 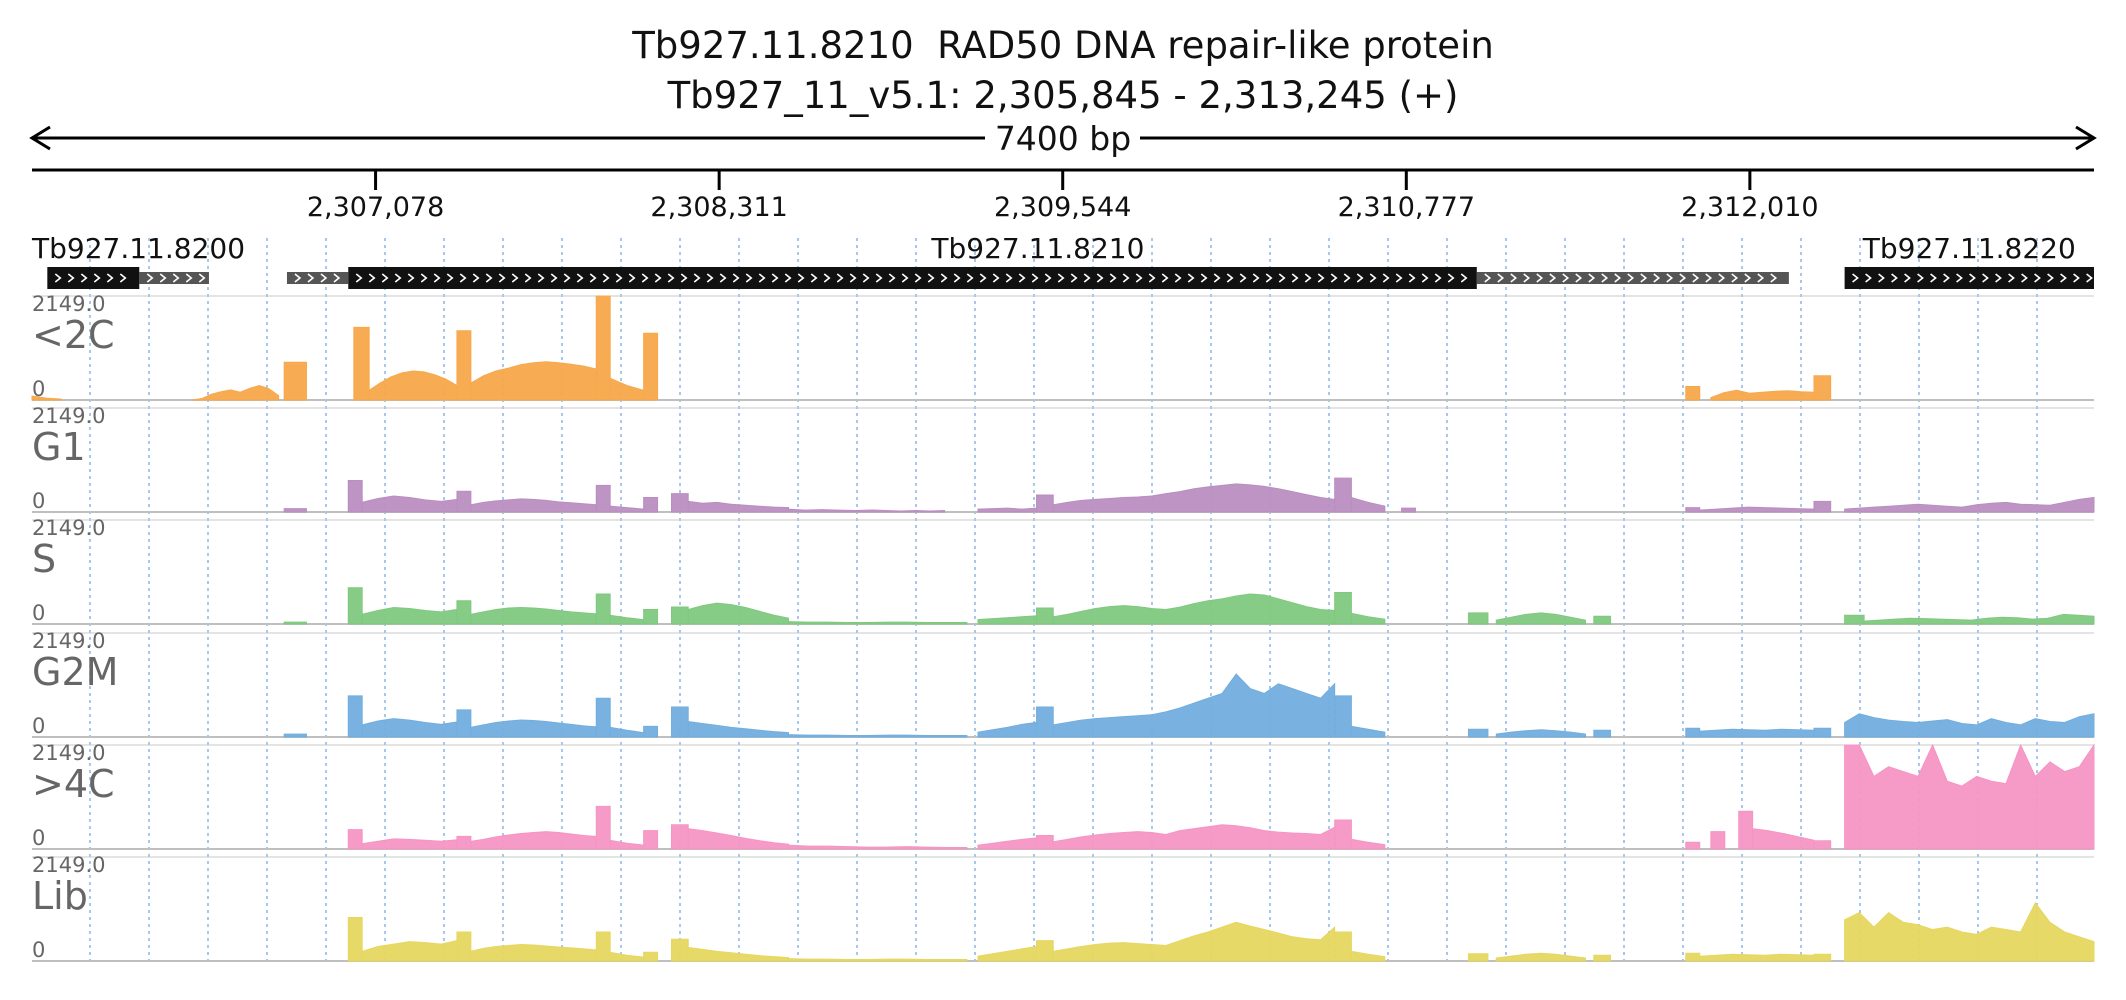 I want to click on gene-label: Tb927.11.8210, so click(x=1037, y=248).